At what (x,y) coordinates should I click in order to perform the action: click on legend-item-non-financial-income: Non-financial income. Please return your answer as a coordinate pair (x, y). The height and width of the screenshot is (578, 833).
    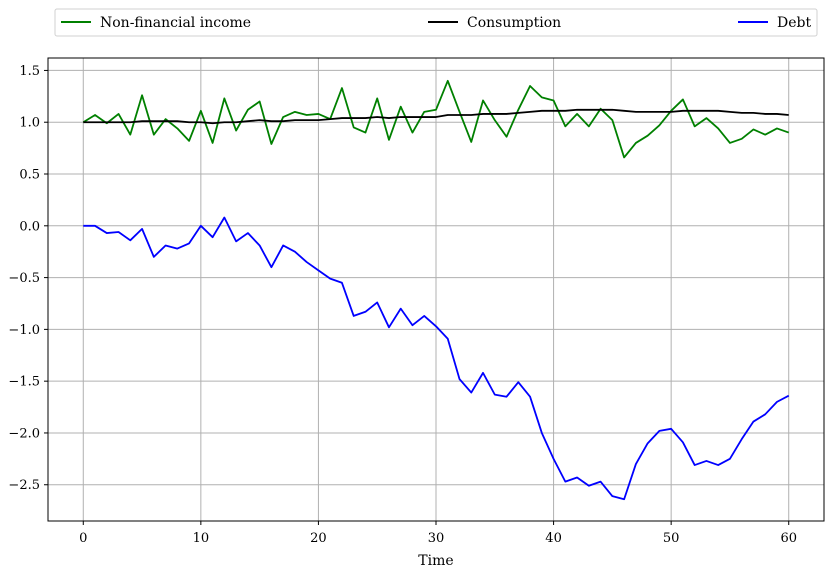
    Looking at the image, I should click on (156, 23).